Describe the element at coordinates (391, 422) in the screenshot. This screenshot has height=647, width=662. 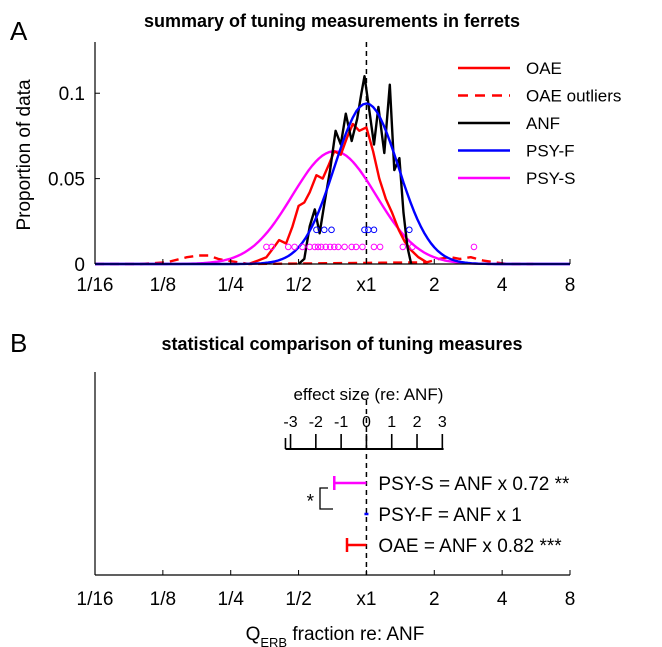
I see `effect-size-tick-label: 1` at that location.